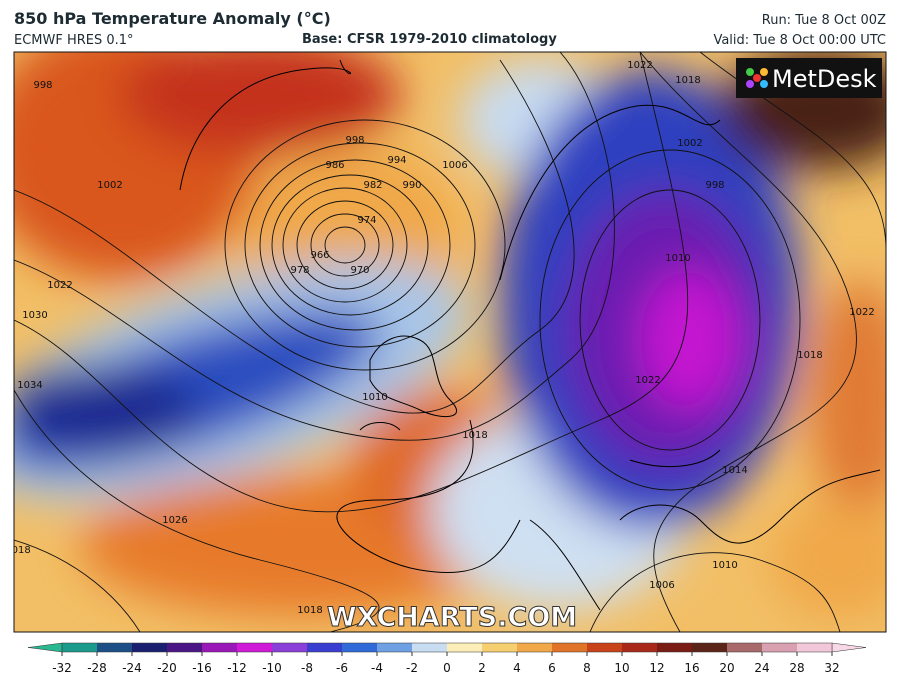 Image resolution: width=900 pixels, height=689 pixels. What do you see at coordinates (272, 668) in the screenshot?
I see `colorbar-tick-label: -10` at bounding box center [272, 668].